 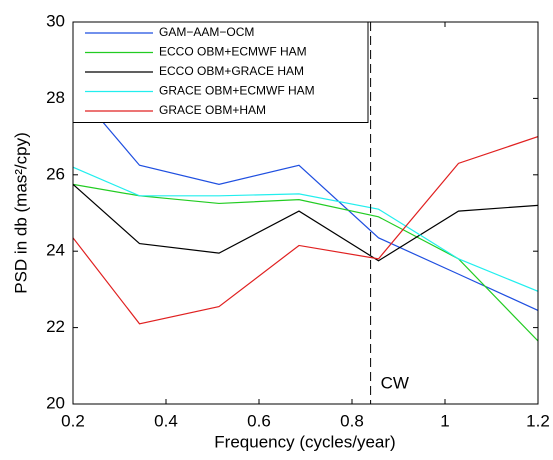 I want to click on x-tick-label: 0.2, so click(x=73, y=420).